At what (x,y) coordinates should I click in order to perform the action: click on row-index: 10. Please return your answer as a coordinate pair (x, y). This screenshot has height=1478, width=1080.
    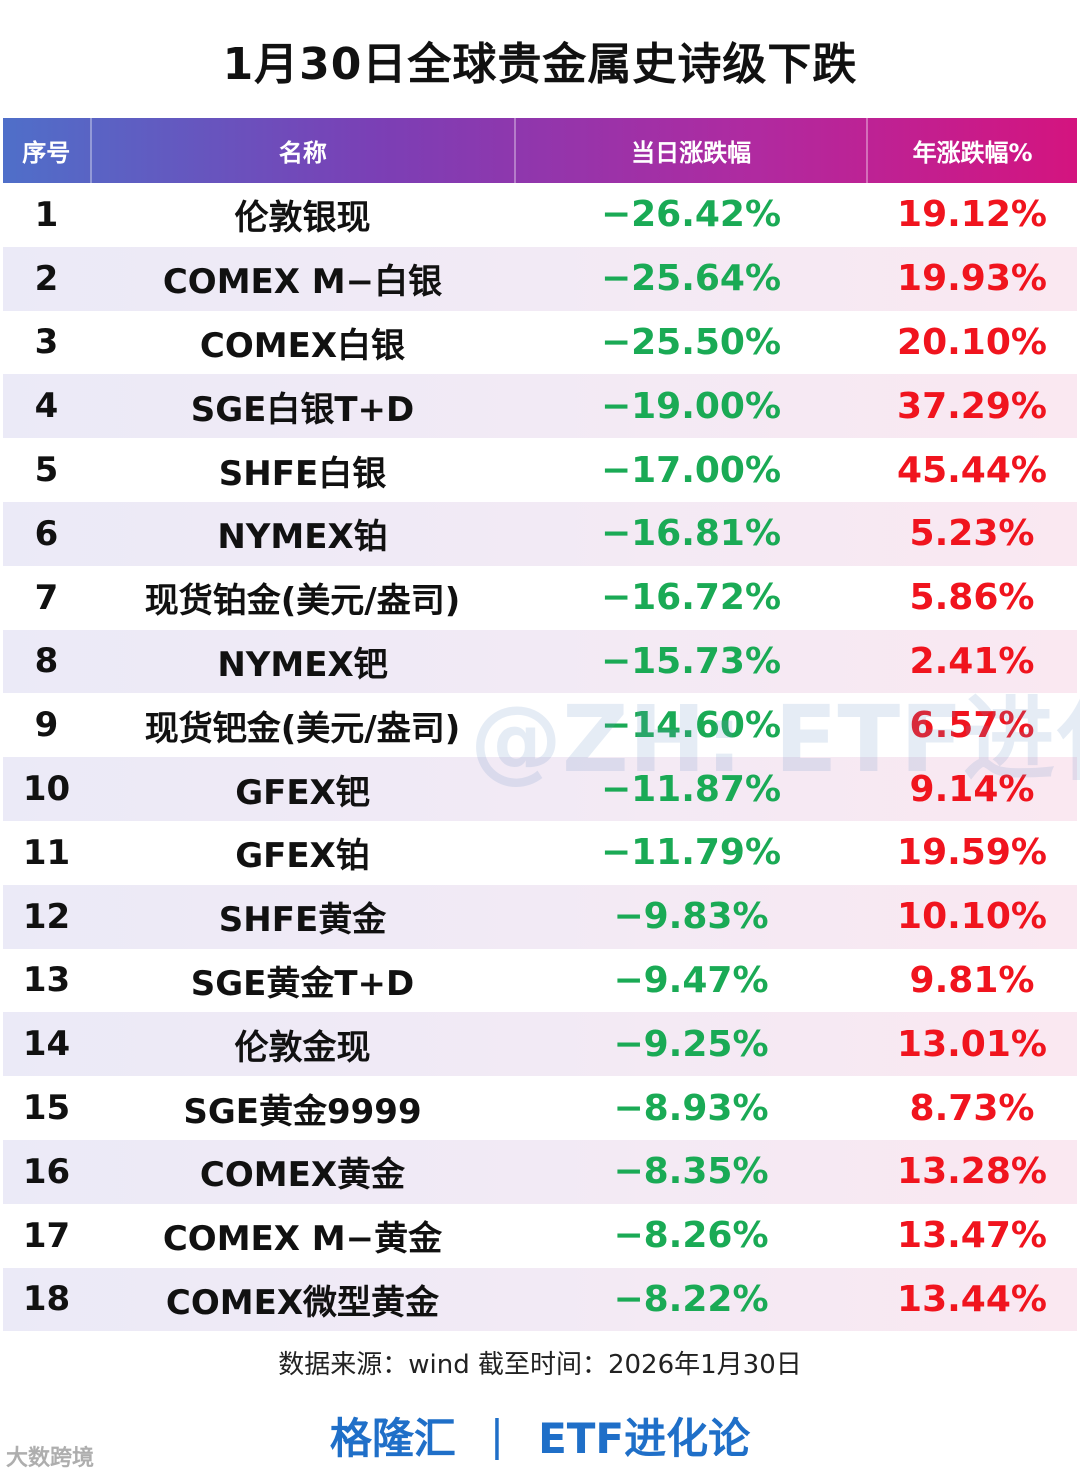
    Looking at the image, I should click on (46, 789).